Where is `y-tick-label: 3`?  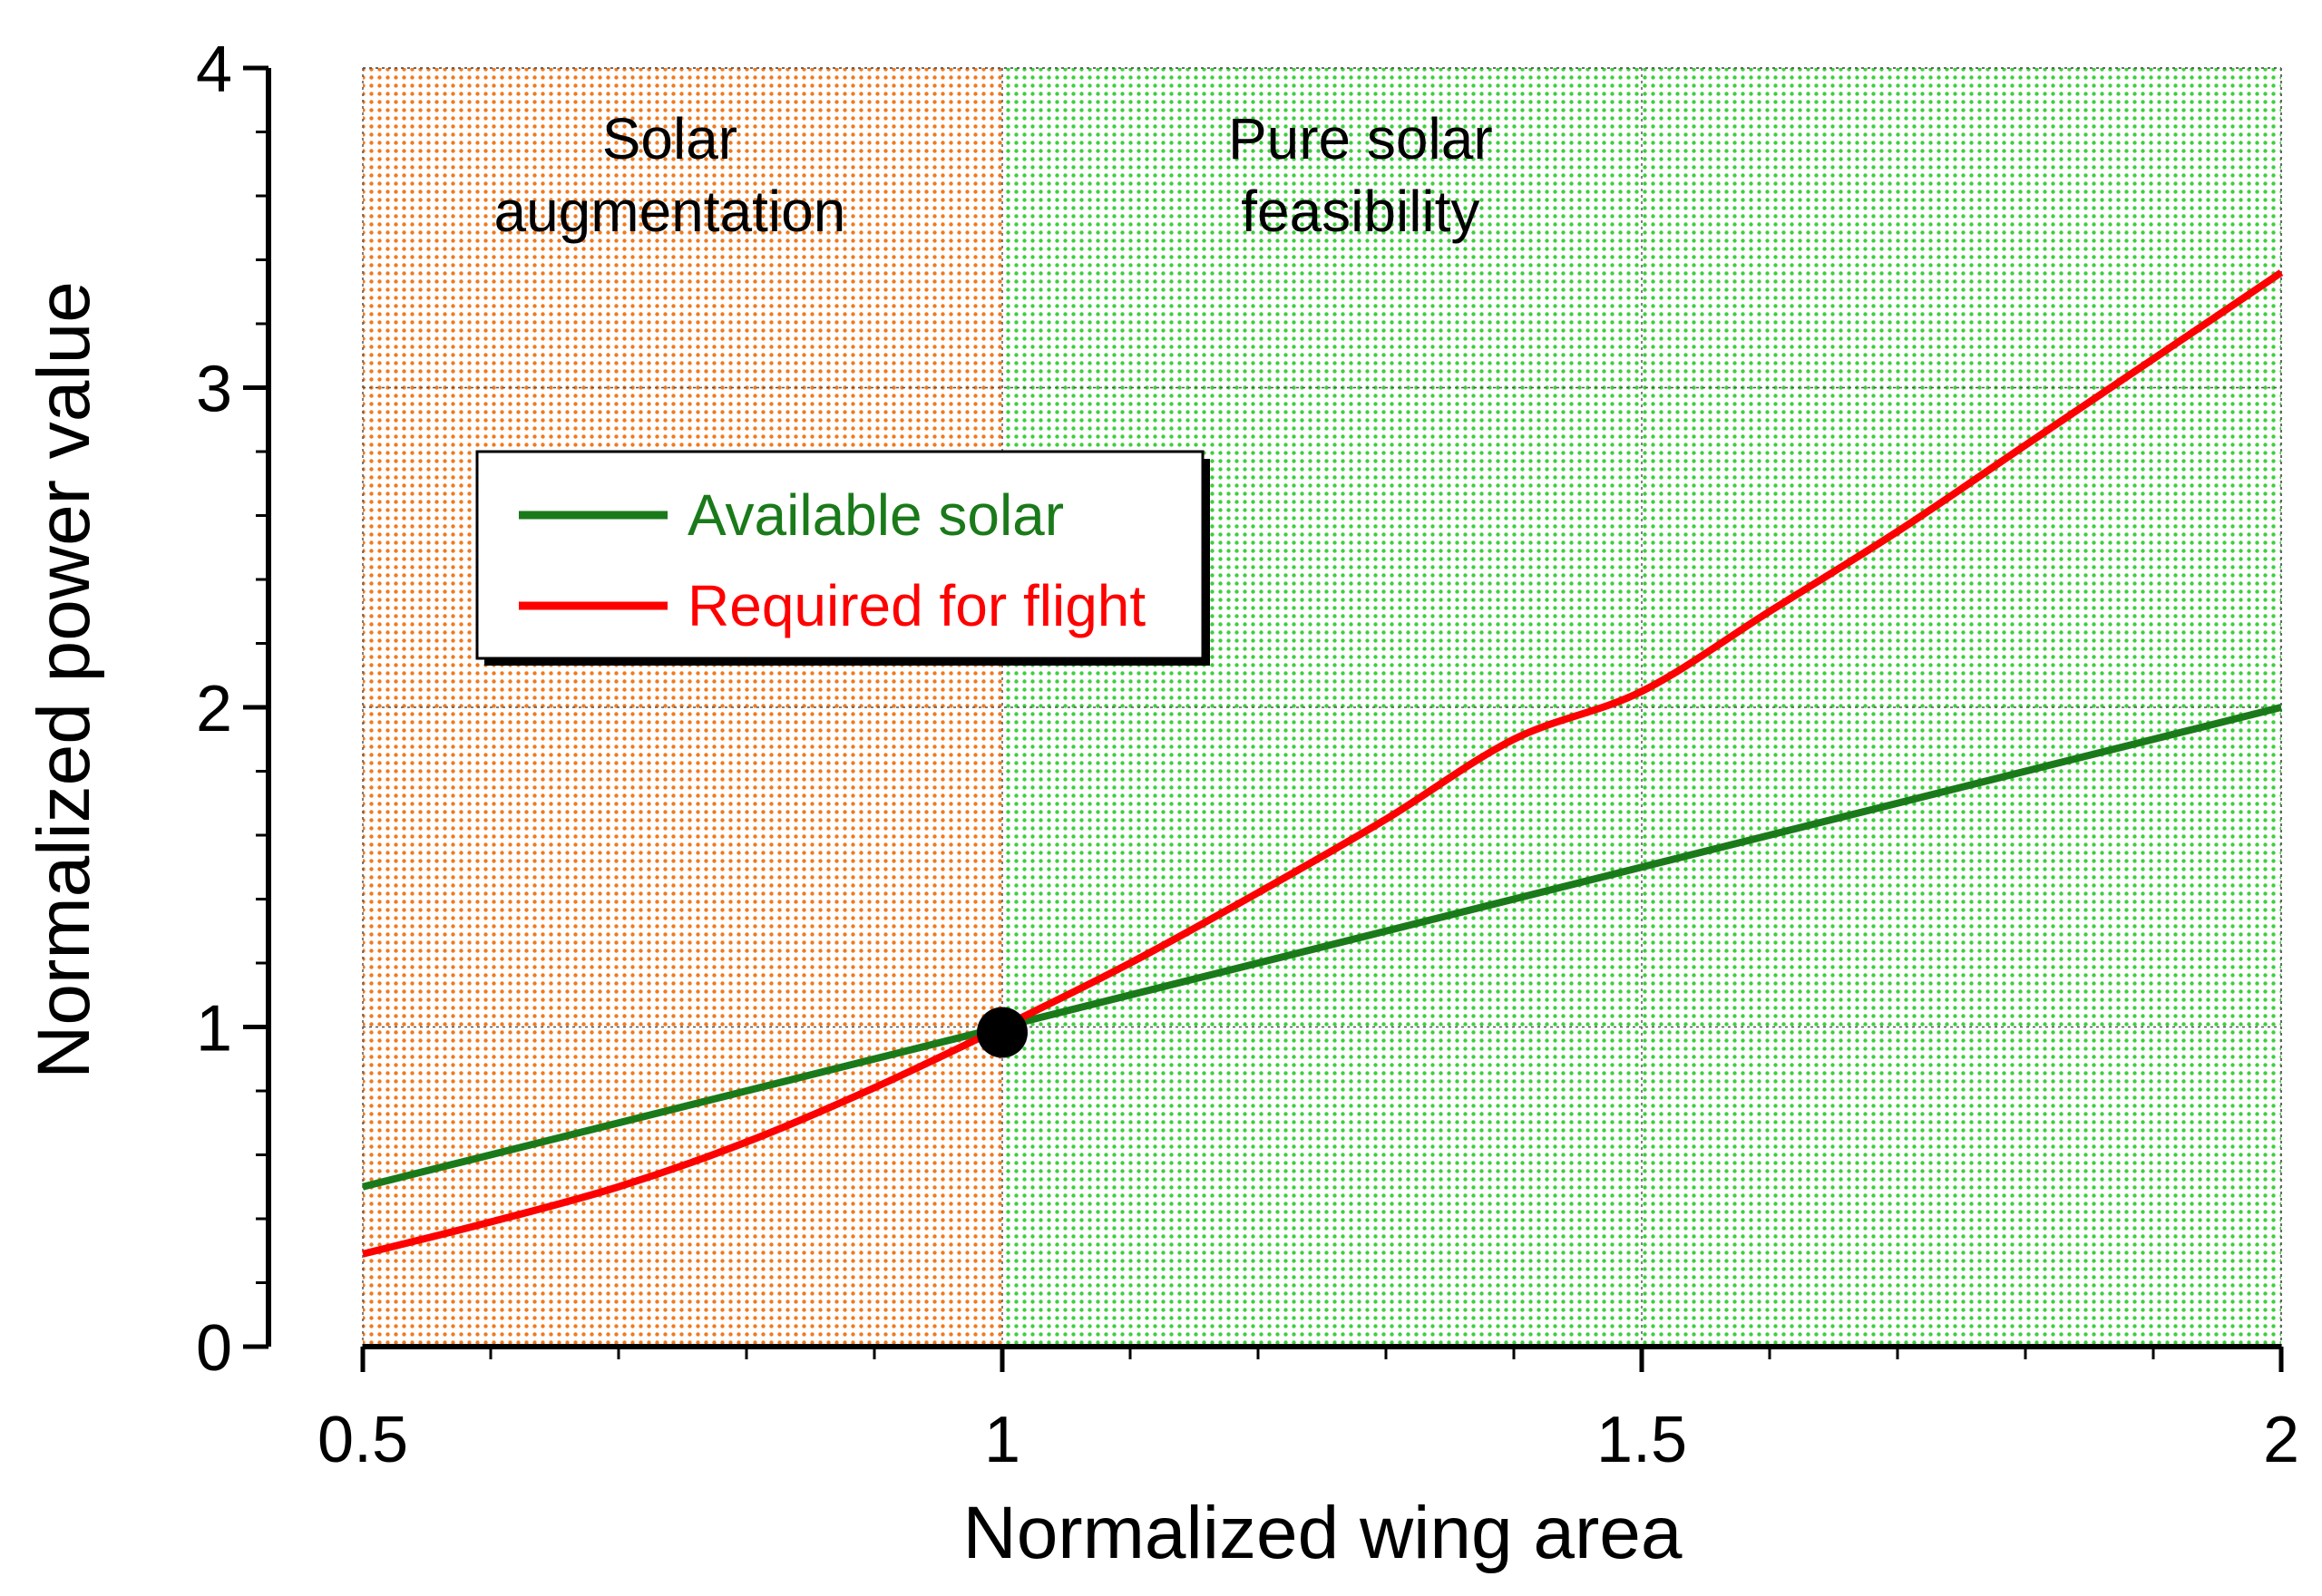
y-tick-label: 3 is located at coordinates (214, 390).